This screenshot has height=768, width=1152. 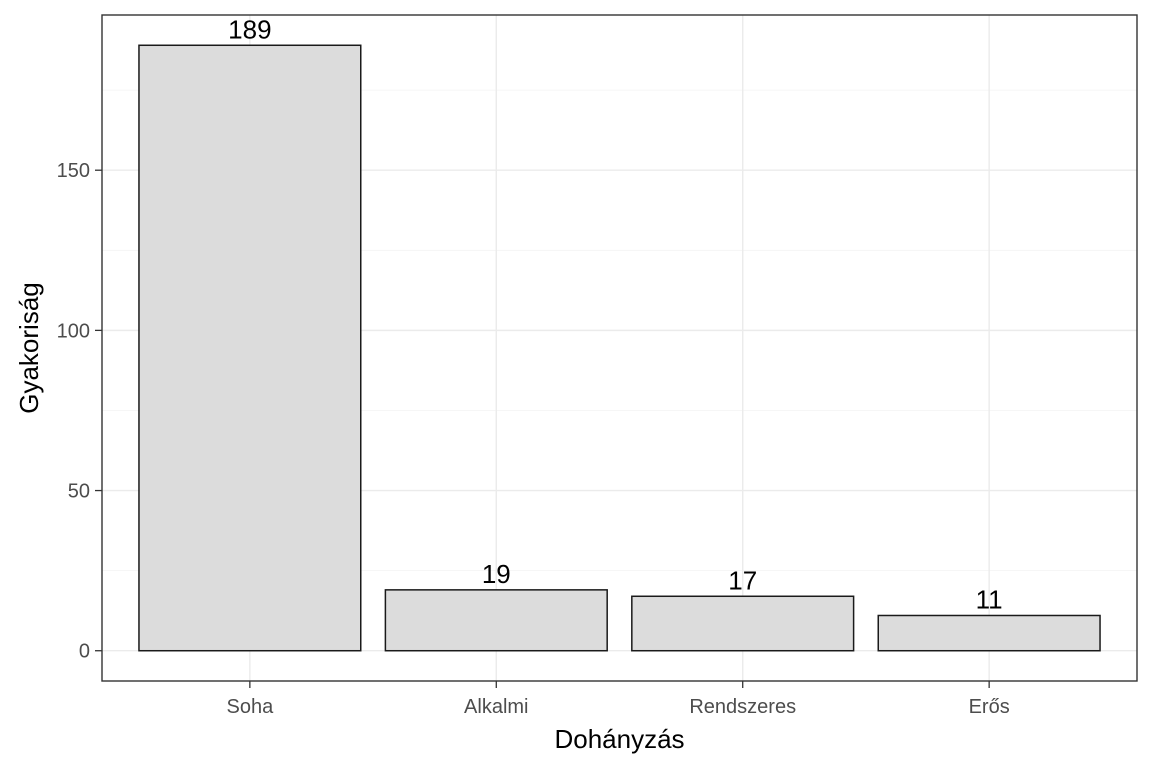 I want to click on x-tick-label: Alkalmi, so click(x=496, y=707).